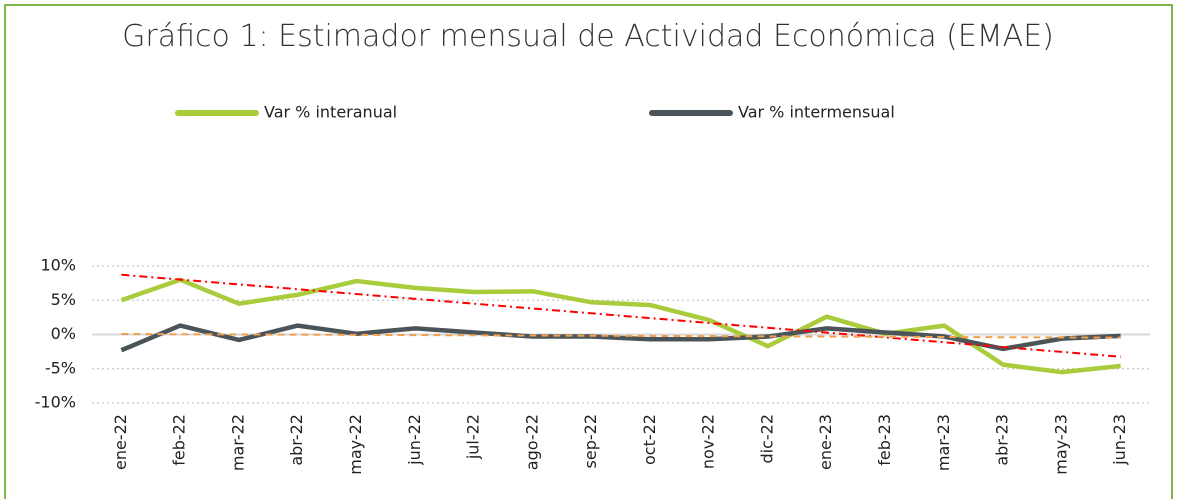 The image size is (1177, 499). What do you see at coordinates (1060, 444) in the screenshot?
I see `x-tick-label: may-23` at bounding box center [1060, 444].